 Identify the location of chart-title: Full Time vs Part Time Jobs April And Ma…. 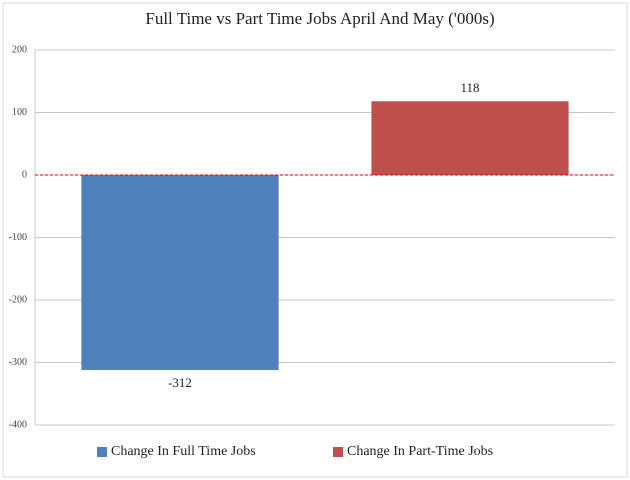
(319, 18).